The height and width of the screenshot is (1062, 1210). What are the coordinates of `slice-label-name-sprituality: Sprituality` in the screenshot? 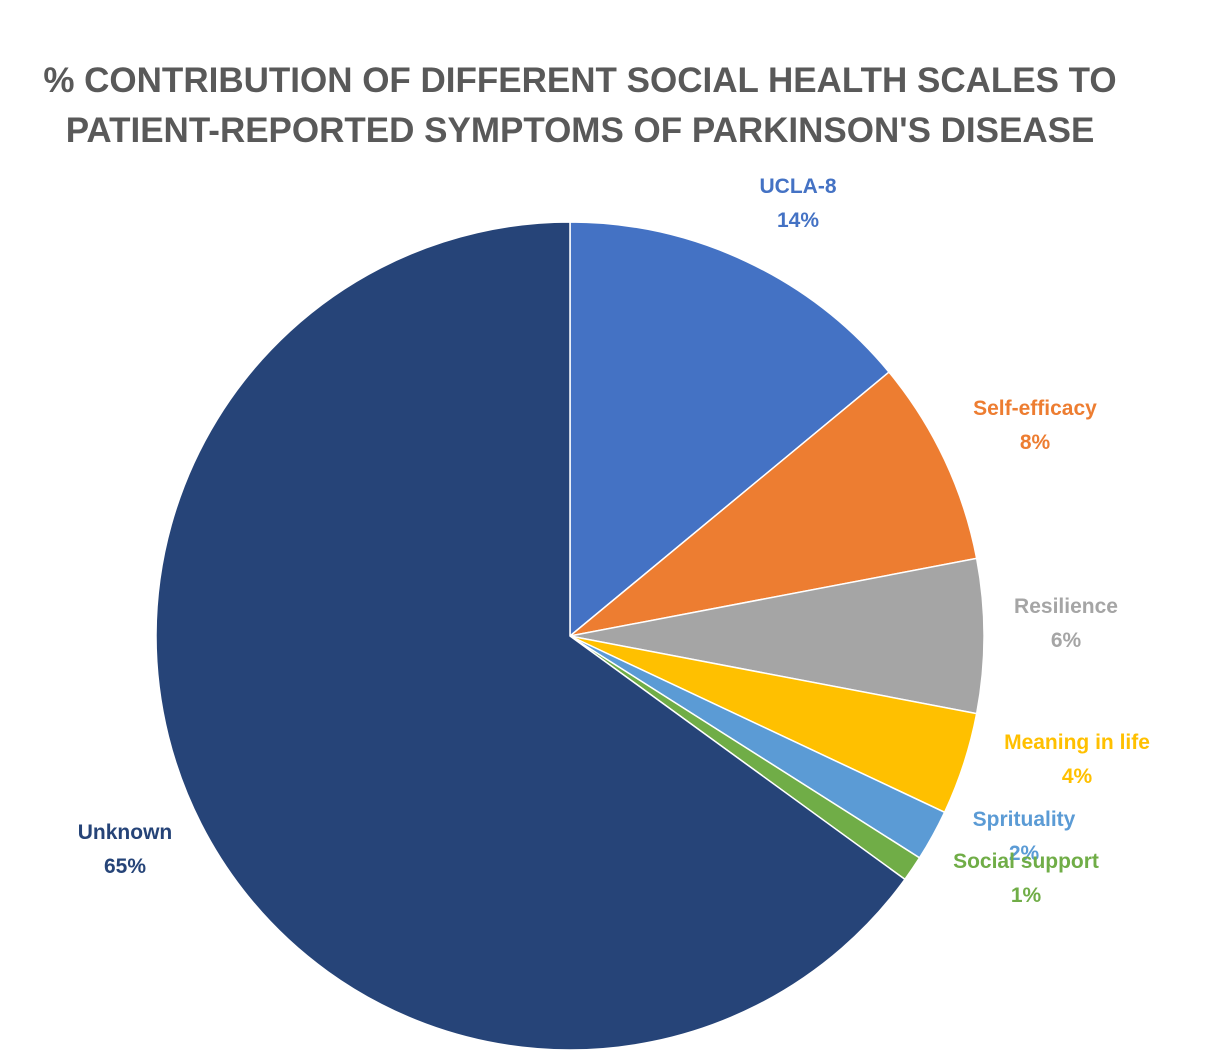 It's located at (1024, 819).